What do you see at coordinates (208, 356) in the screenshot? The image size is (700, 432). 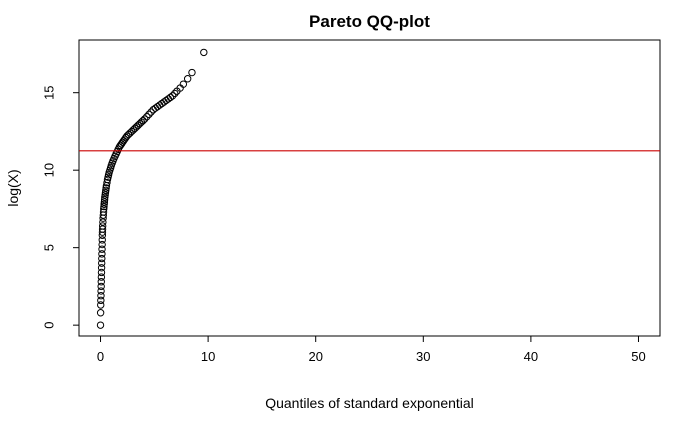 I see `x-tick-label: 10` at bounding box center [208, 356].